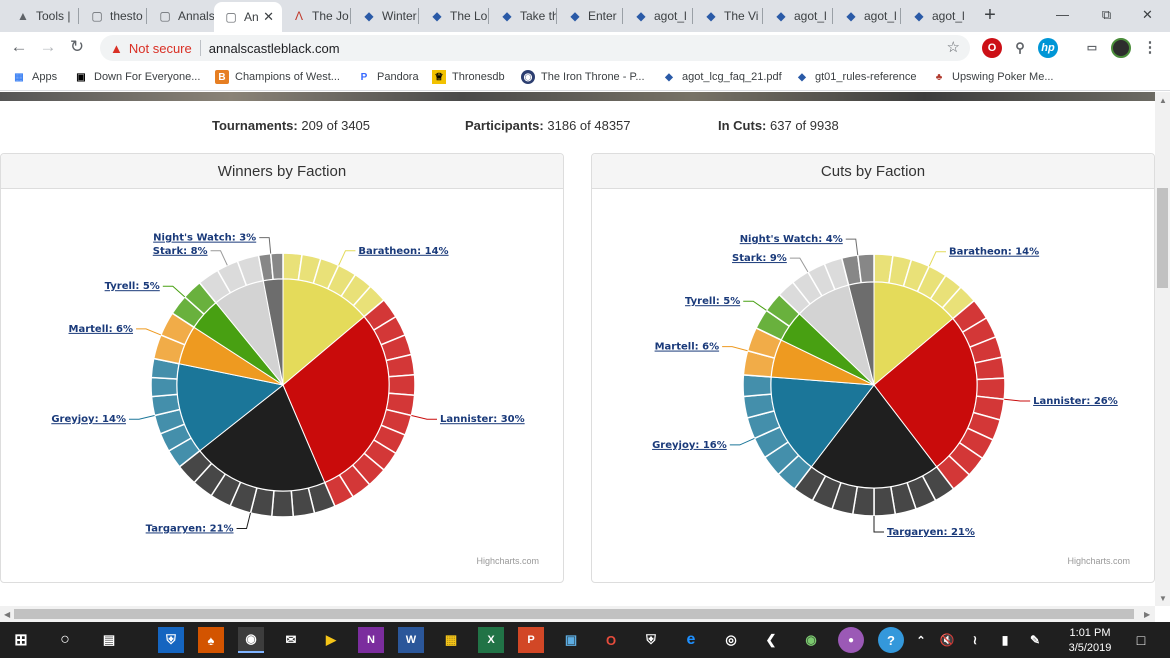  Describe the element at coordinates (865, 268) in the screenshot. I see `outer-ring-segment-night-s-watch` at that location.